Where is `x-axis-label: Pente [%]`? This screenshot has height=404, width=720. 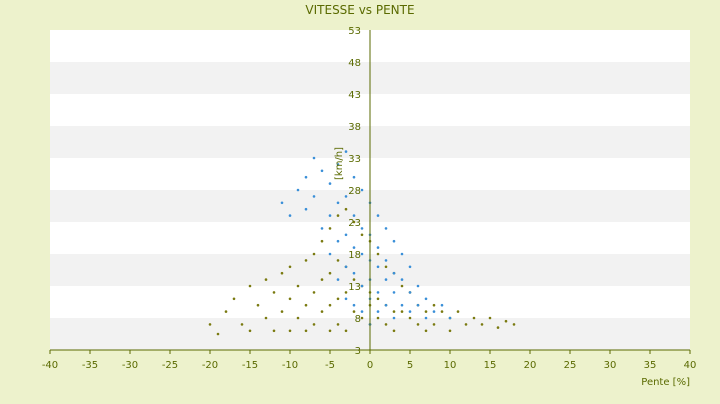
x-axis-label: Pente [%] is located at coordinates (665, 382).